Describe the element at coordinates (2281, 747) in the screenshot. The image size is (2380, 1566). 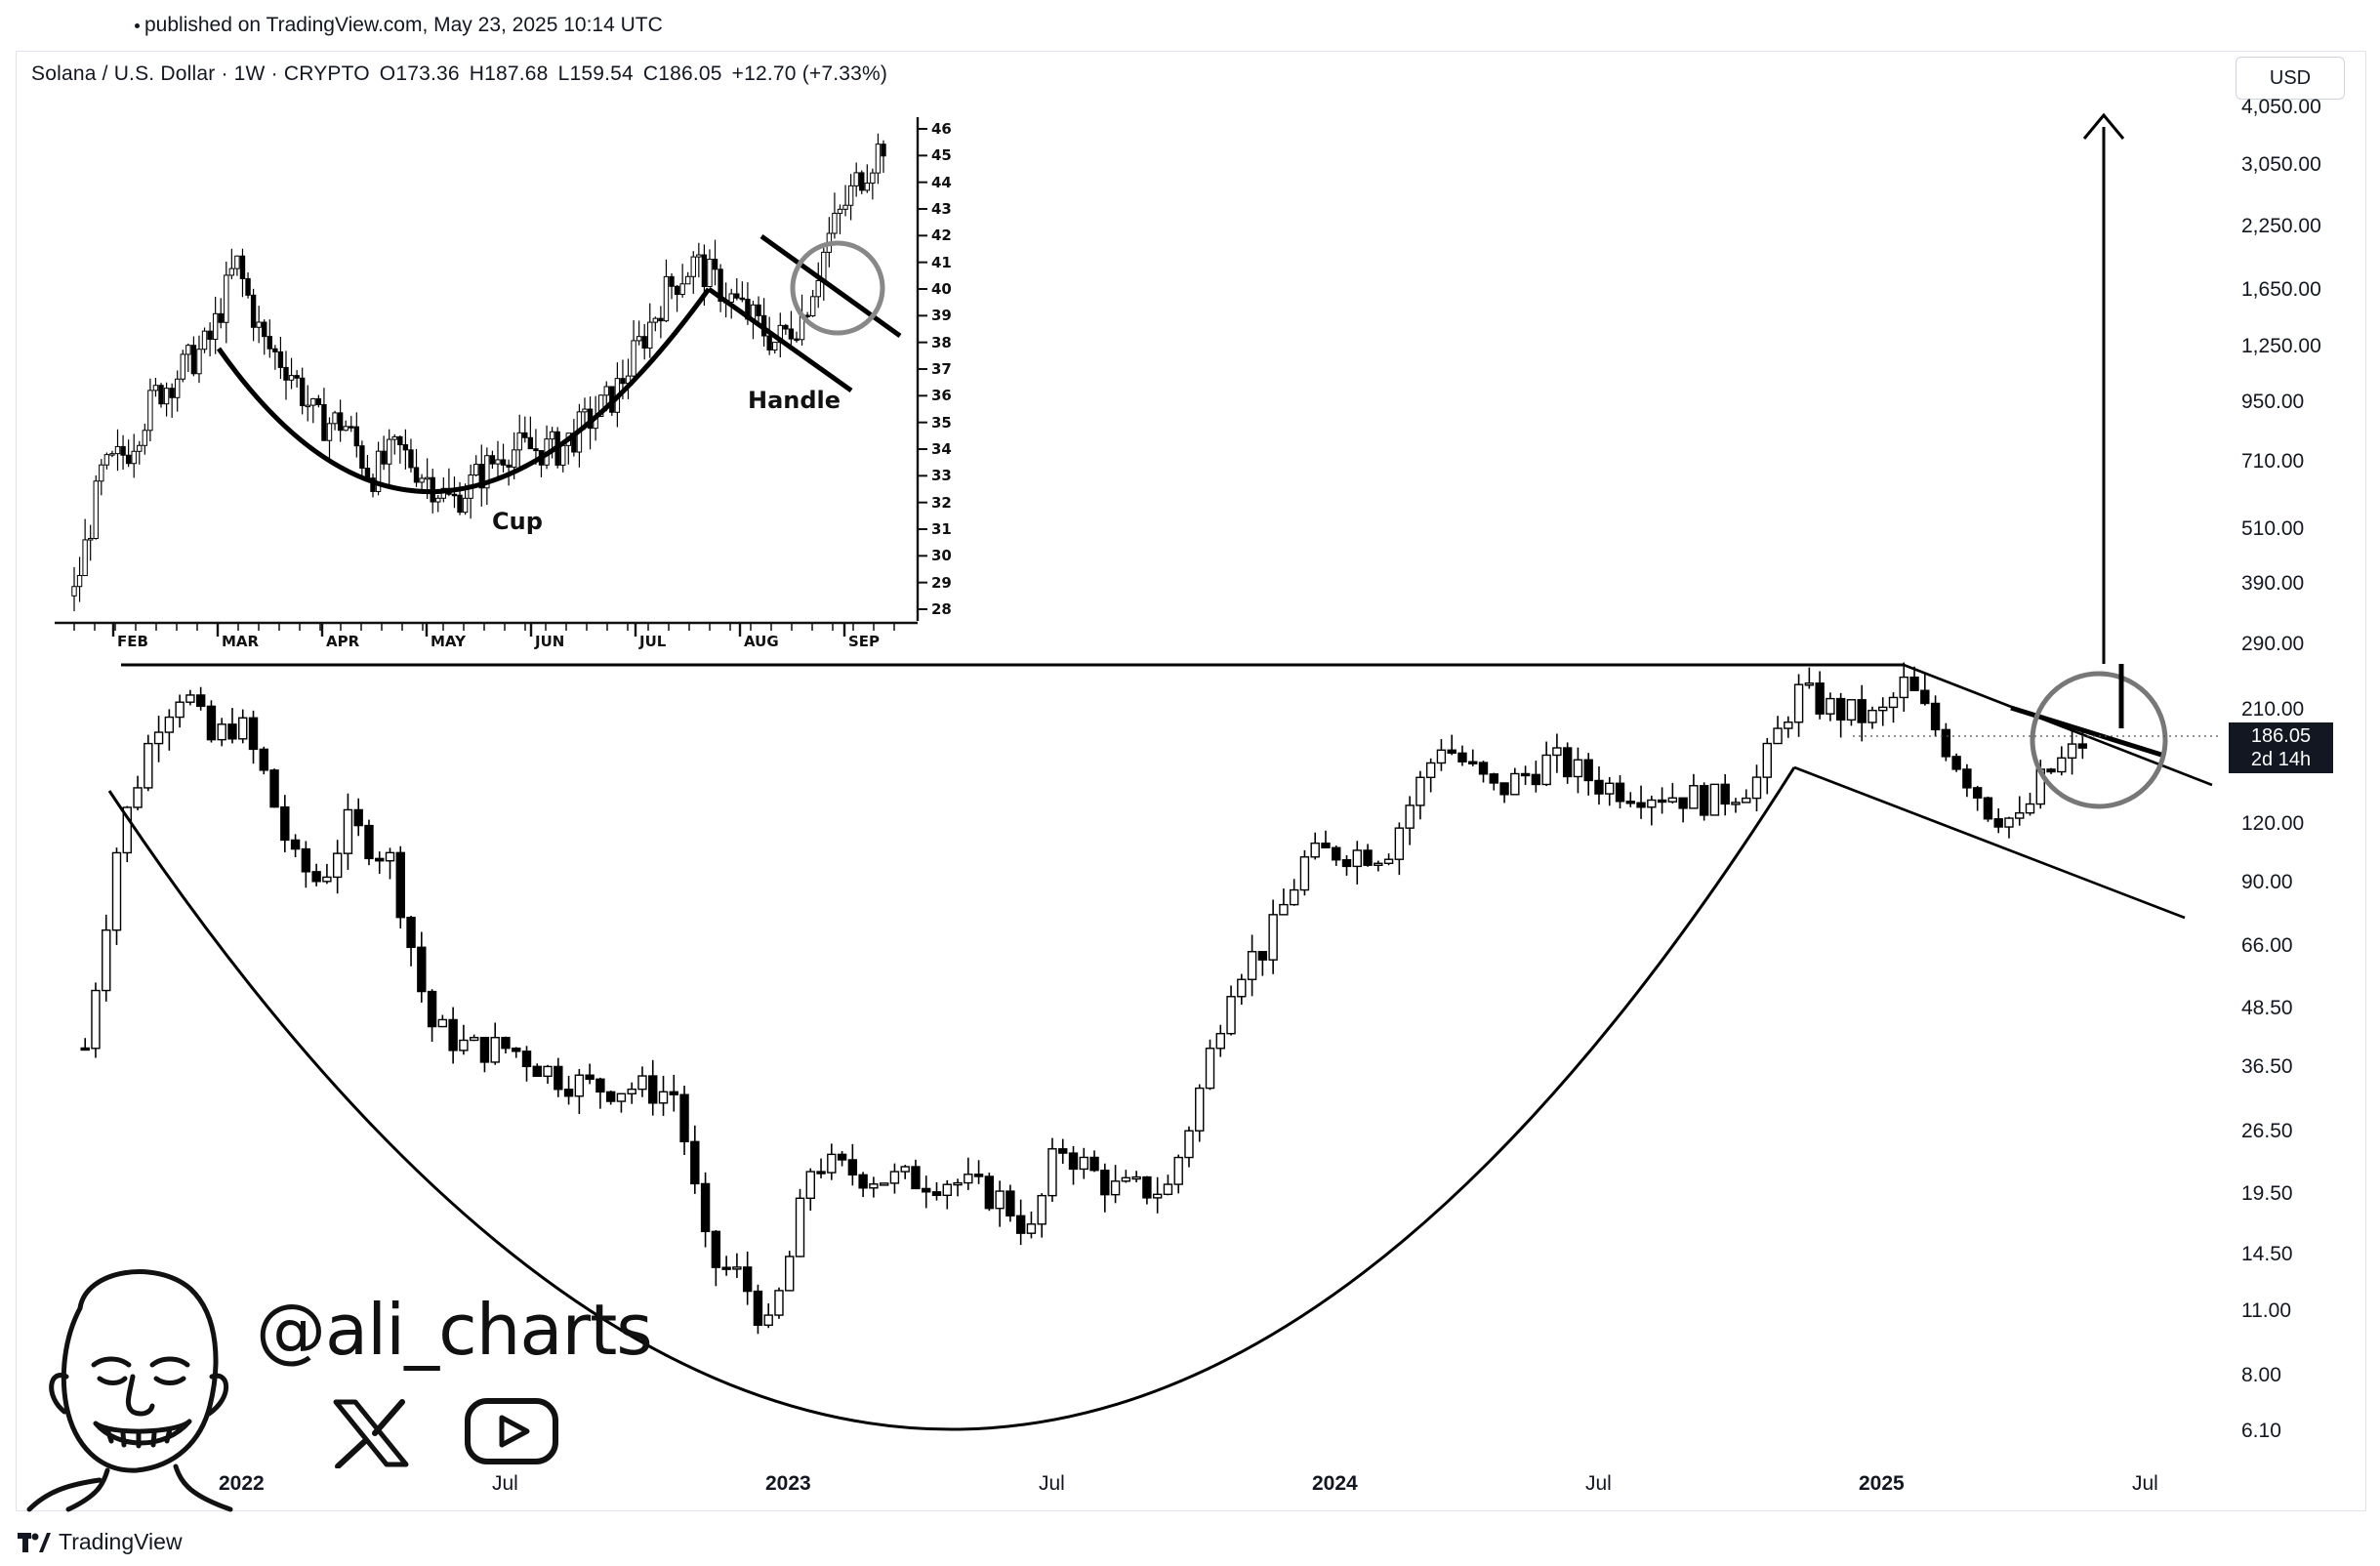
I see `last-price-tag: 186.05 2d 14h` at that location.